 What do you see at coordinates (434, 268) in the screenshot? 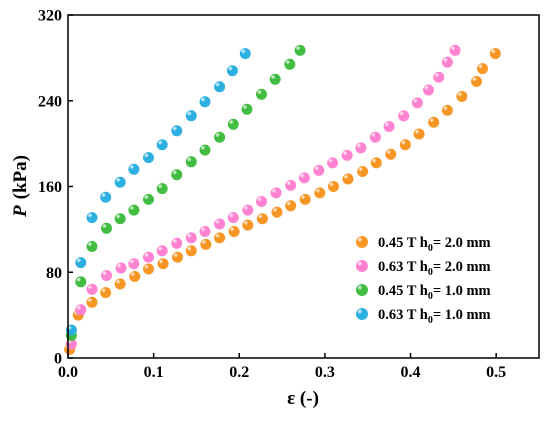
I see `legend-label: 0.63 T h0= 2.0 mm` at bounding box center [434, 268].